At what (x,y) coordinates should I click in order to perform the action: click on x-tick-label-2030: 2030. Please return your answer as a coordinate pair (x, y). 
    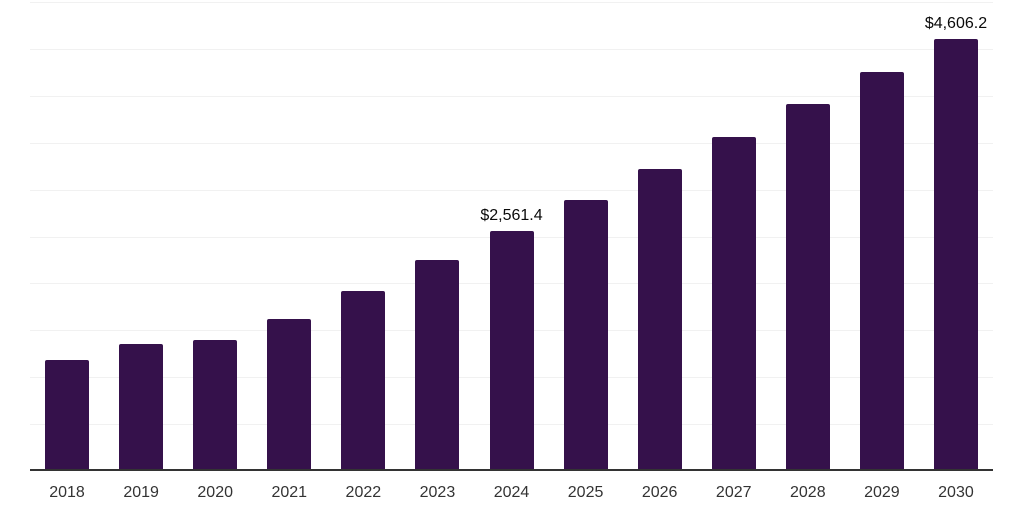
    Looking at the image, I should click on (956, 492).